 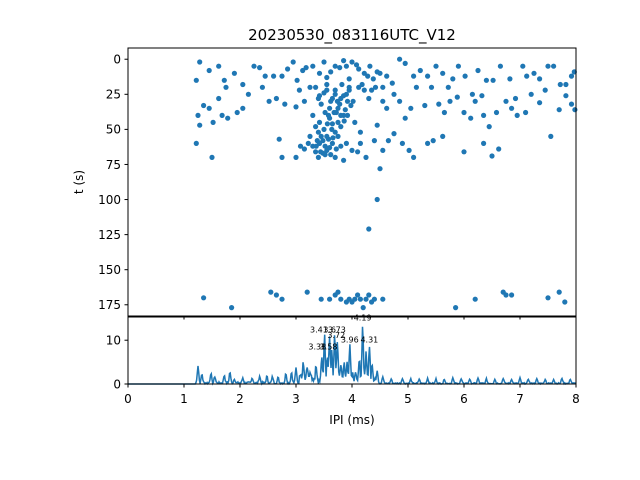 What do you see at coordinates (79, 182) in the screenshot?
I see `scatter-y-label: t (s)` at bounding box center [79, 182].